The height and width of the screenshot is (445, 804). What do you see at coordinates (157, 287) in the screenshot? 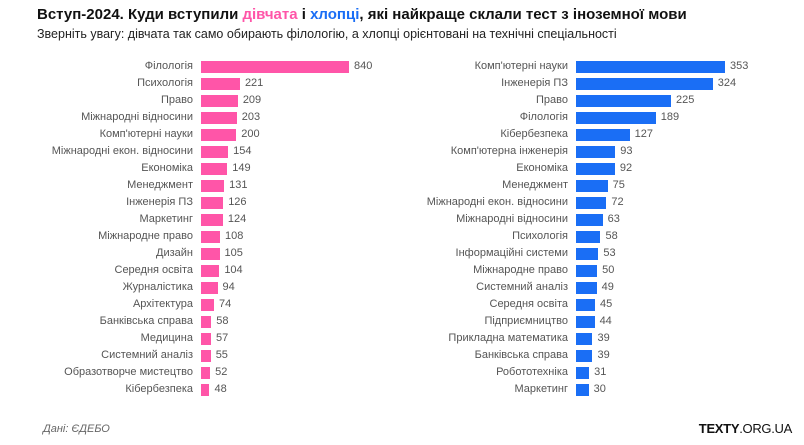
I see `category-label: Журналістика` at bounding box center [157, 287].